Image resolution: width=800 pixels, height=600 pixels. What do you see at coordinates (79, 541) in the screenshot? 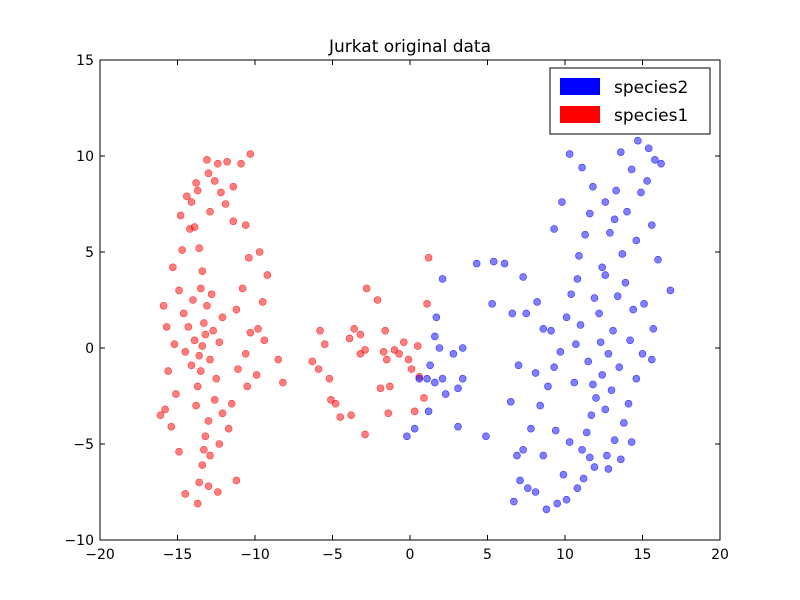
I see `y-tick-label: −10` at bounding box center [79, 541].